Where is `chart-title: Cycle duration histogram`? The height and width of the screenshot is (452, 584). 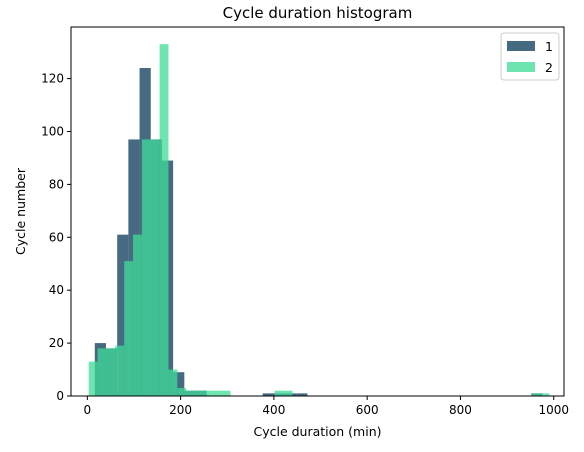
chart-title: Cycle duration histogram is located at coordinates (318, 13).